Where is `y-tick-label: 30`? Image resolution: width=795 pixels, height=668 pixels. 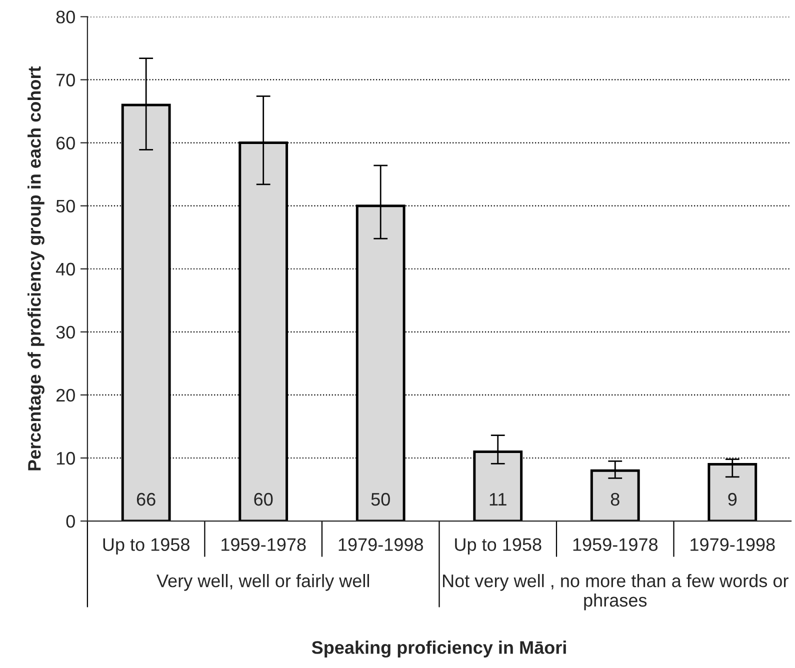 y-tick-label: 30 is located at coordinates (65, 332).